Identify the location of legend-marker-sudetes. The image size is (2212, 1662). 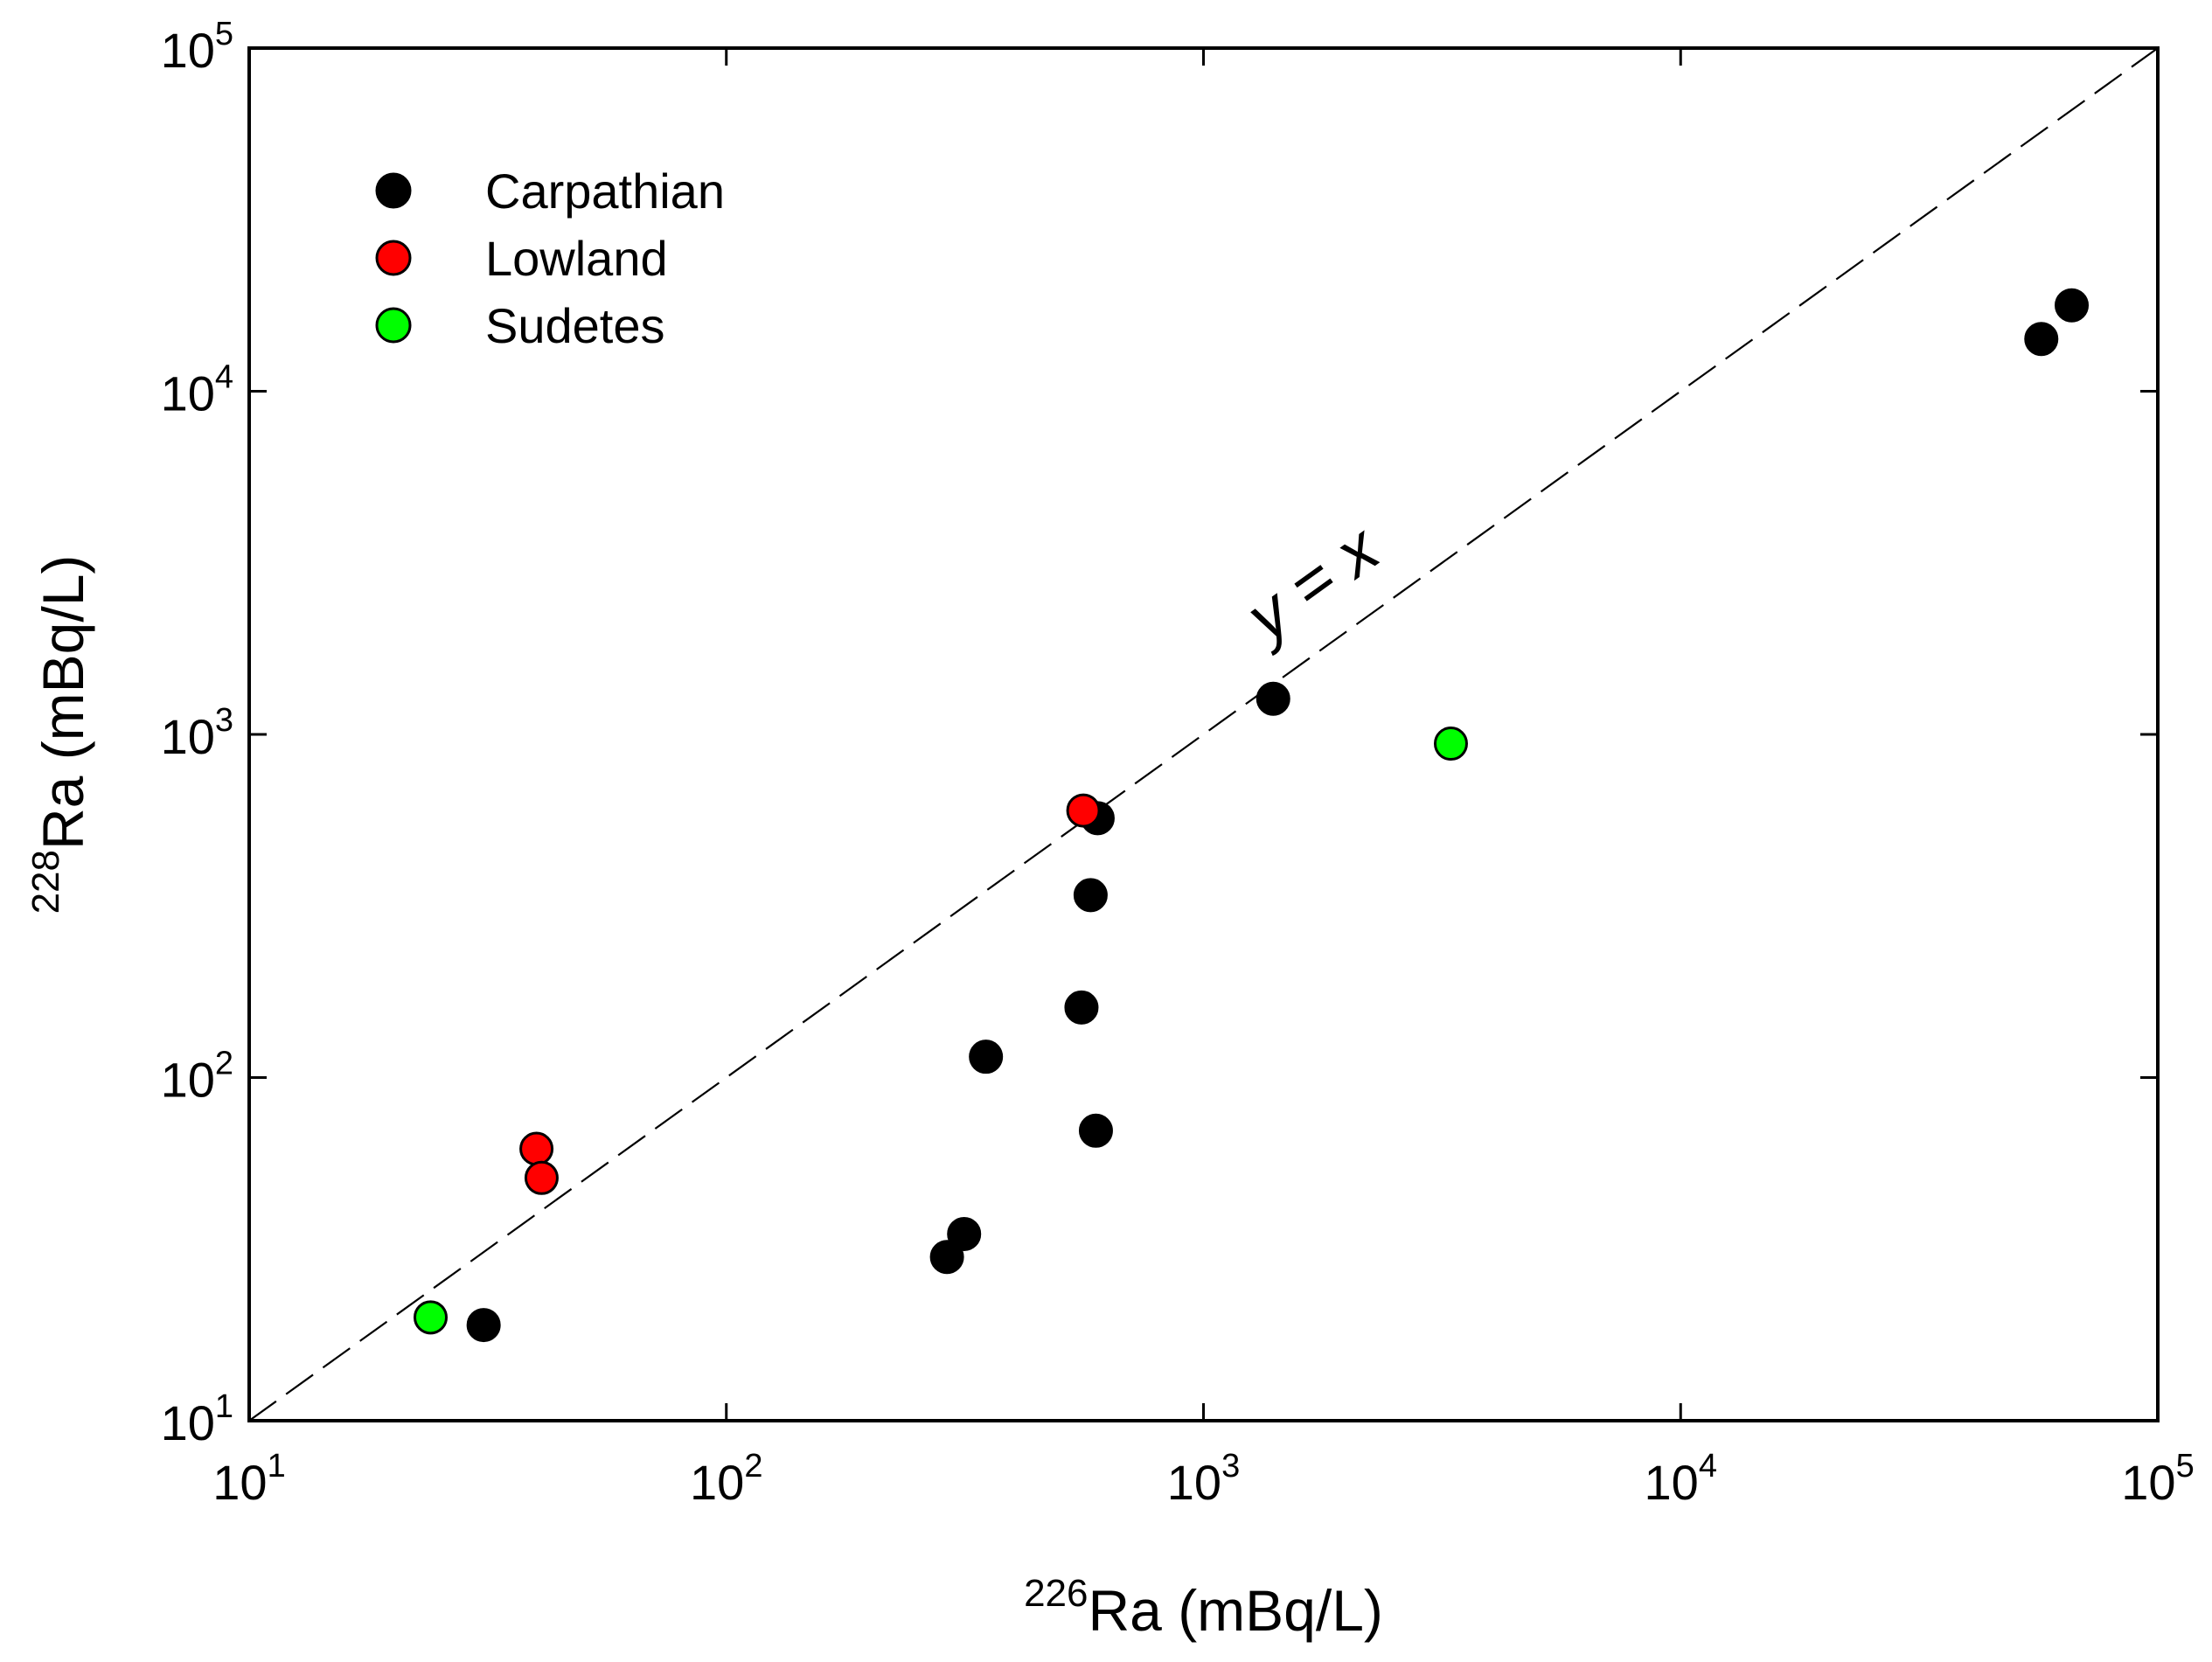
(393, 325).